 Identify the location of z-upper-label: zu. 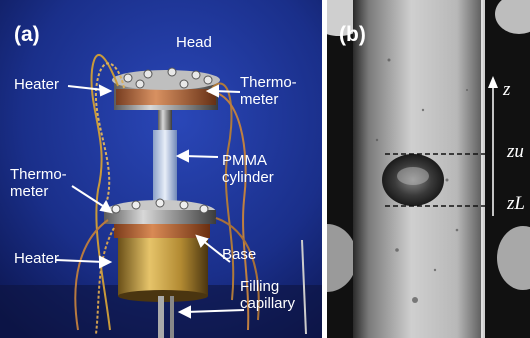
(515, 151).